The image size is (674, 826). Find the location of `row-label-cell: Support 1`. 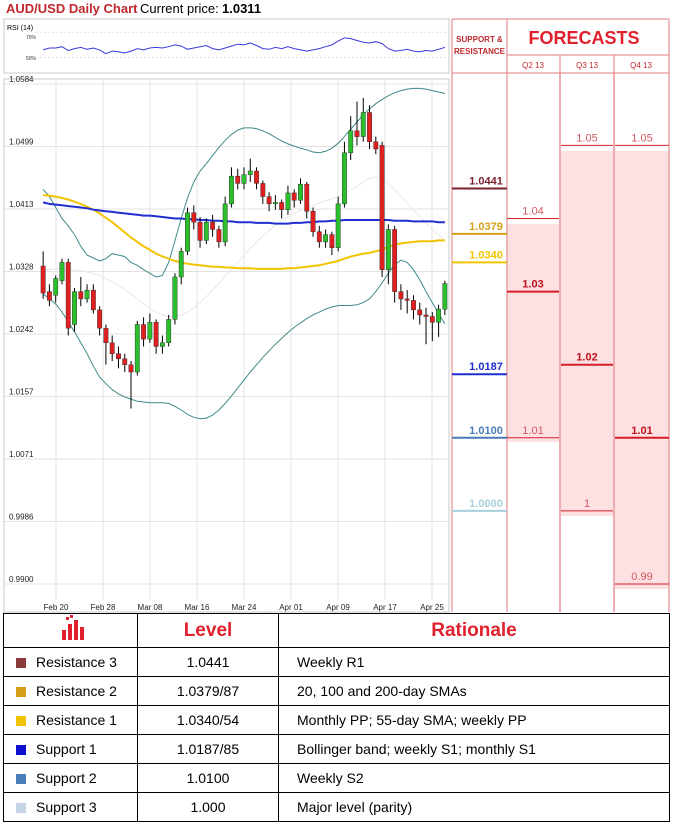

row-label-cell: Support 1 is located at coordinates (70, 749).